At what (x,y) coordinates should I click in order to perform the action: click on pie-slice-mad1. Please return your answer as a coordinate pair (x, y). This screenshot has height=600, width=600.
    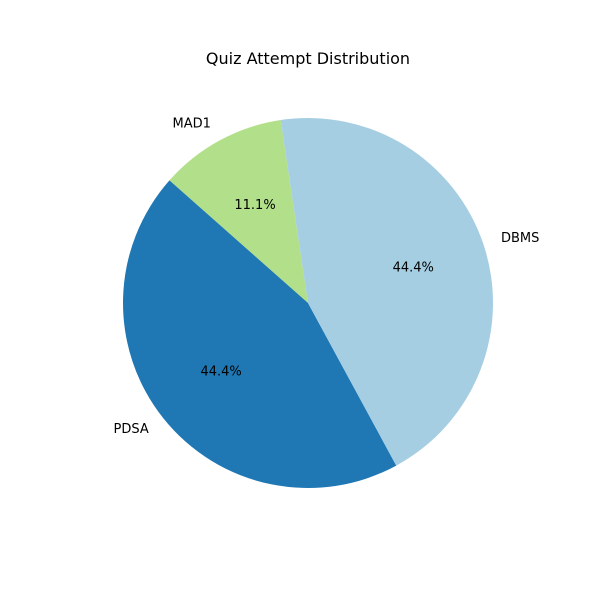
    Looking at the image, I should click on (238, 211).